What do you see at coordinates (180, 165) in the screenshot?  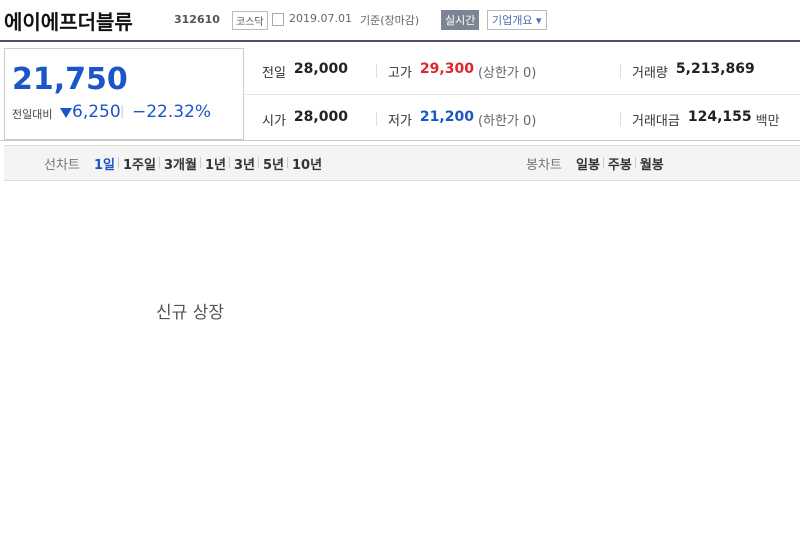 I see `period-tab: 3개월` at bounding box center [180, 165].